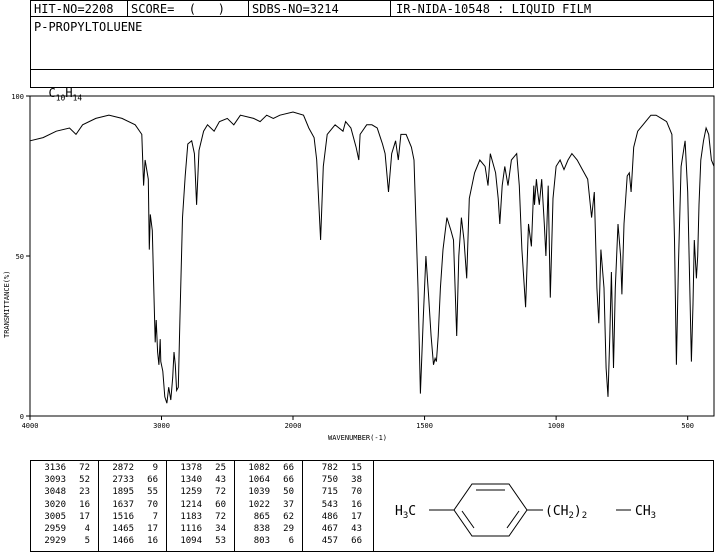 This screenshot has width=715, height=553. Describe the element at coordinates (261, 529) in the screenshot. I see `peak-wavenumber: 838` at that location.